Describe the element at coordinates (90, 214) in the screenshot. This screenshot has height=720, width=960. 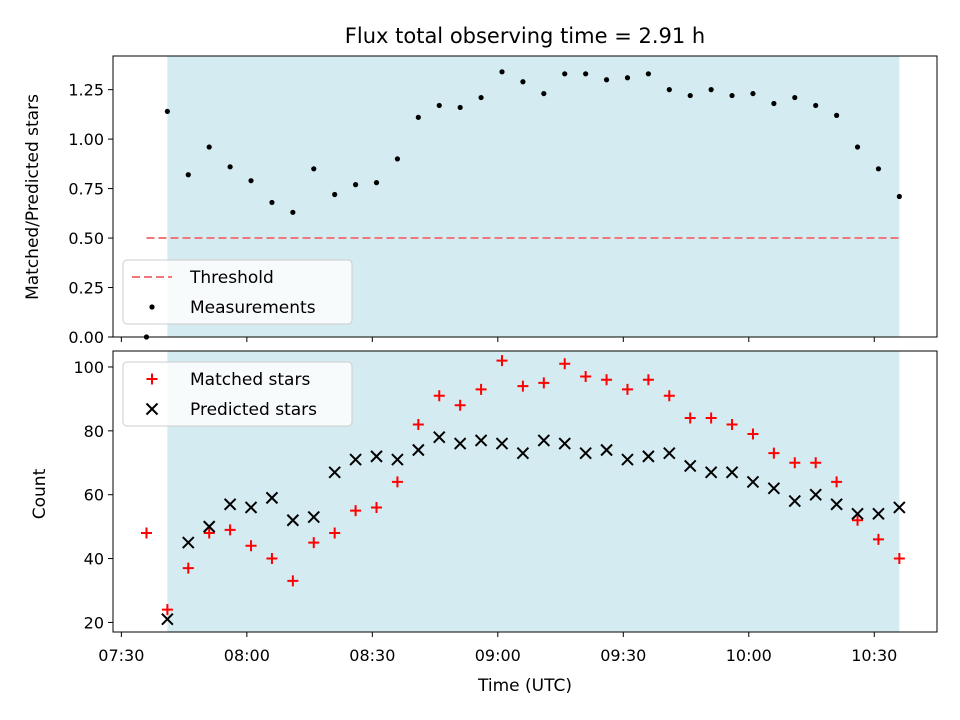
I see `top-y-axis: 0.00 0.25 0.50 0.75 1.00 1.25` at that location.